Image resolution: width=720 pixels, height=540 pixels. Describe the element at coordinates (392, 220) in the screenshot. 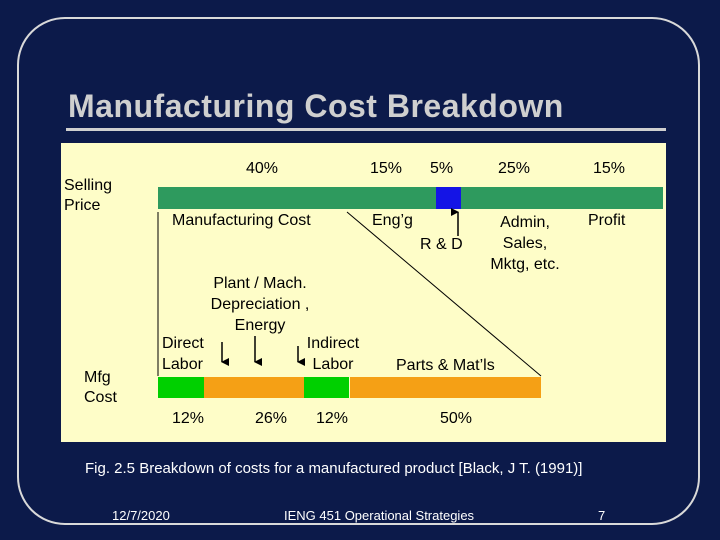

I see `label-engineering: Eng’g` at that location.